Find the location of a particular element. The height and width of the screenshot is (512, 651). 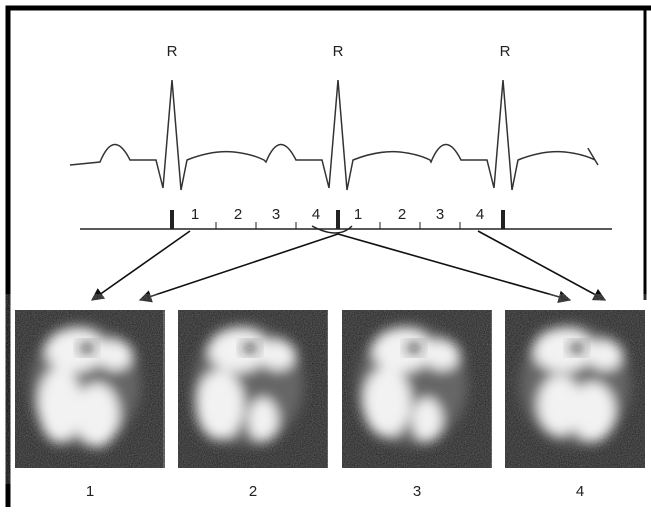

bracket is located at coordinates (332, 229).